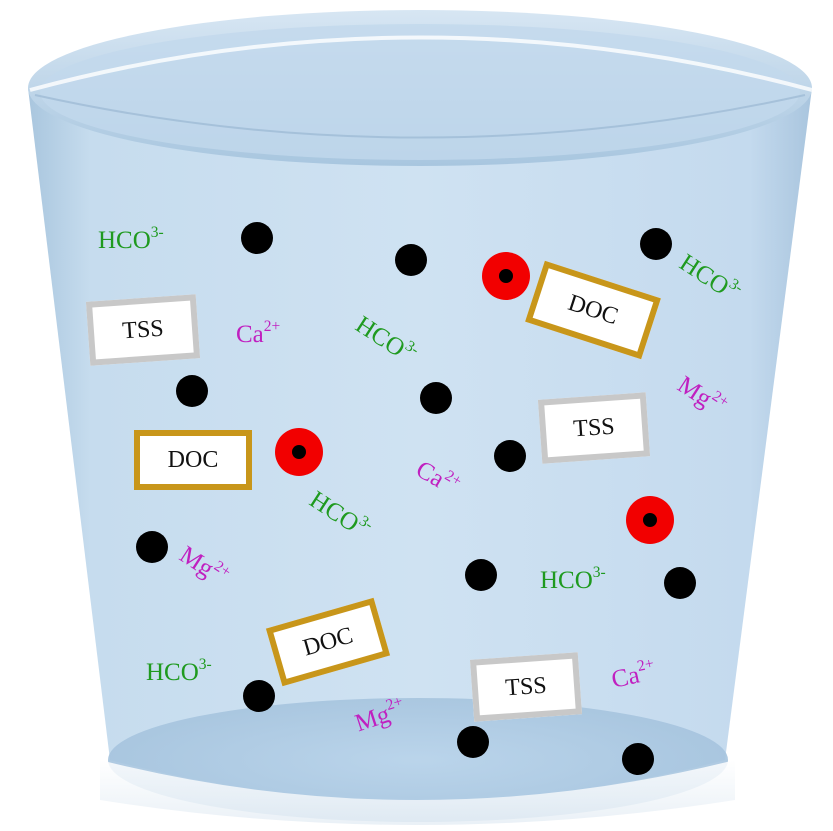 This screenshot has height=831, width=833. What do you see at coordinates (417, 792) in the screenshot?
I see `beaker-base-highlight` at bounding box center [417, 792].